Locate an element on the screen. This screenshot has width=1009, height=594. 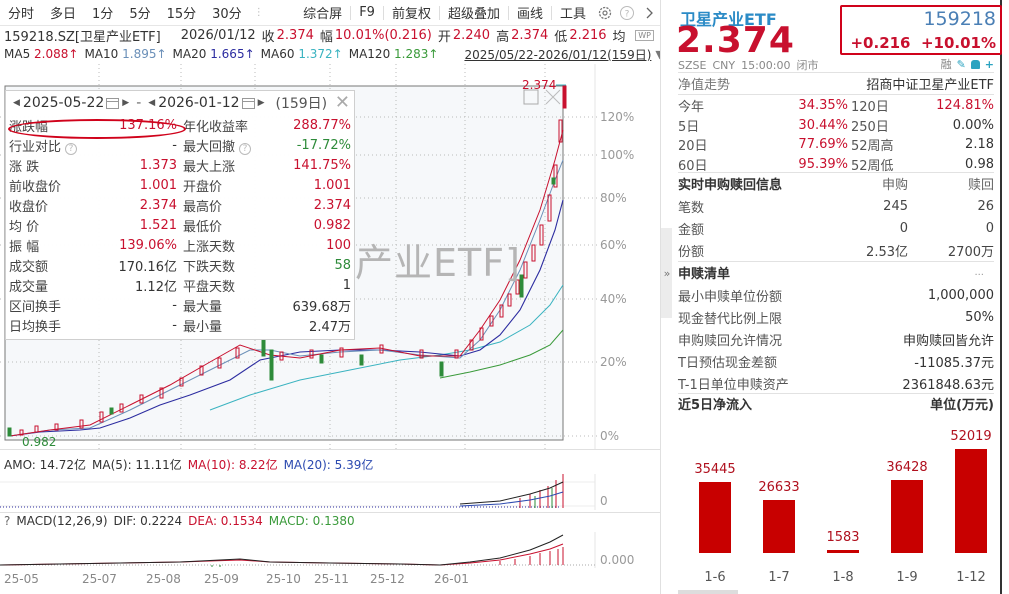
y-tick-80: 80% is located at coordinates (613, 198).